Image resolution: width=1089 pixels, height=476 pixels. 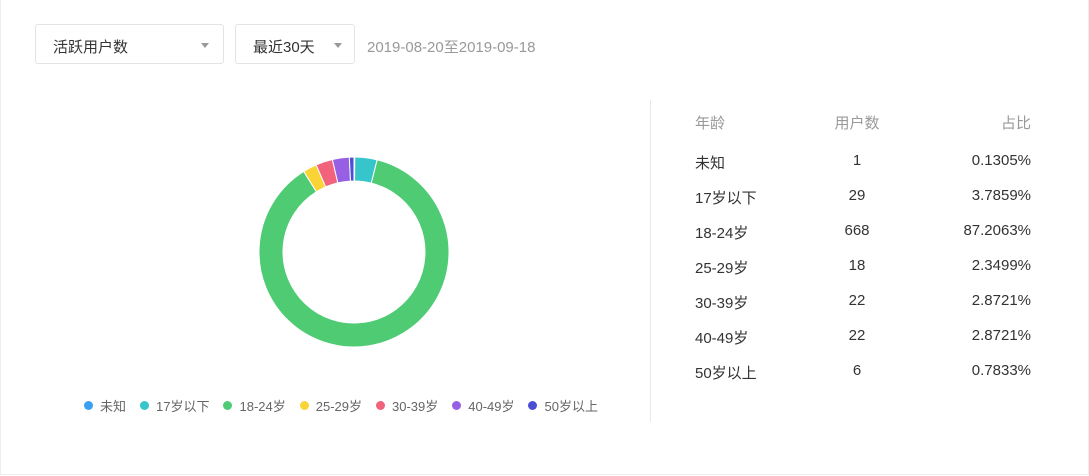 What do you see at coordinates (415, 406) in the screenshot?
I see `legend-label: 30-39岁` at bounding box center [415, 406].